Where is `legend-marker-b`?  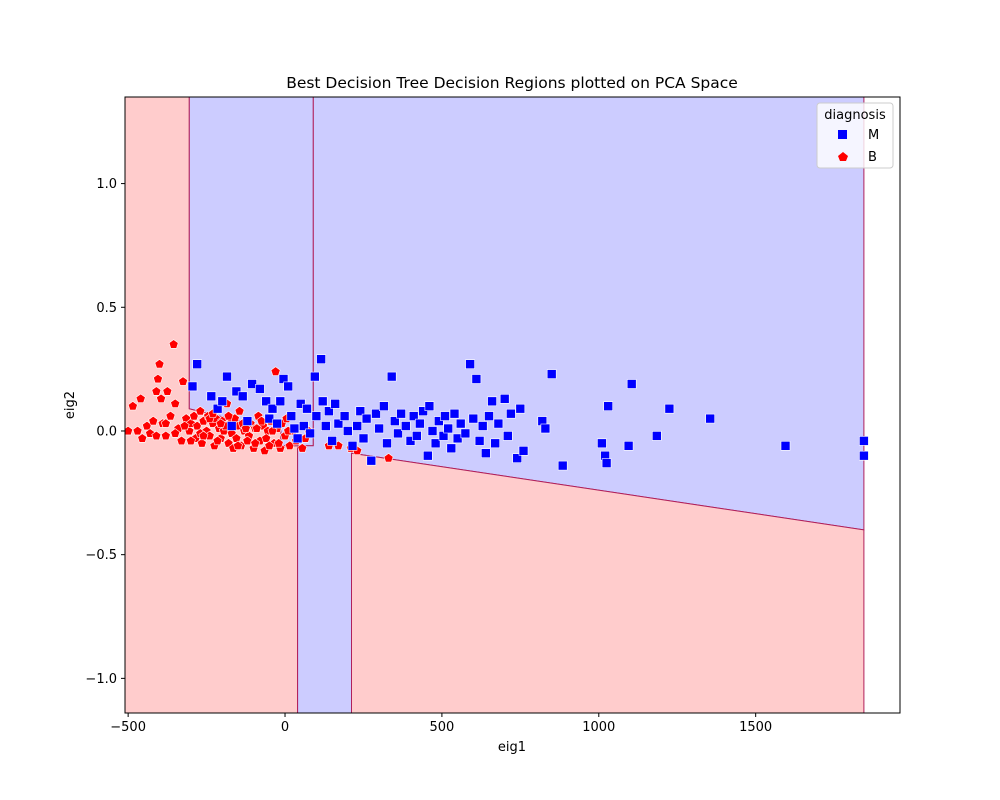
legend-marker-b is located at coordinates (843, 156).